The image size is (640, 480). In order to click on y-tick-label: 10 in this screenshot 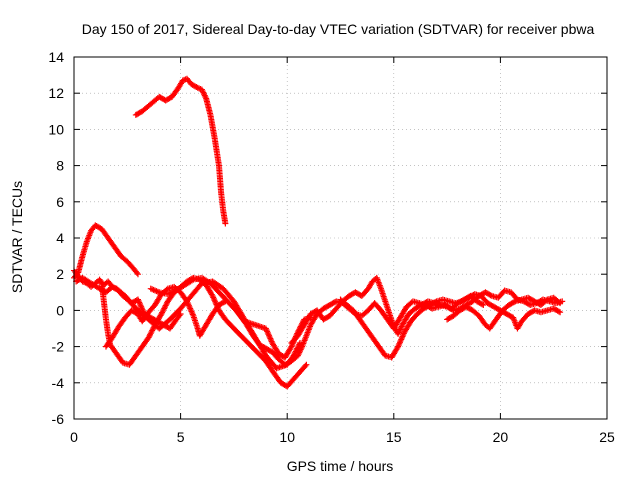, I will do `click(56, 129)`.